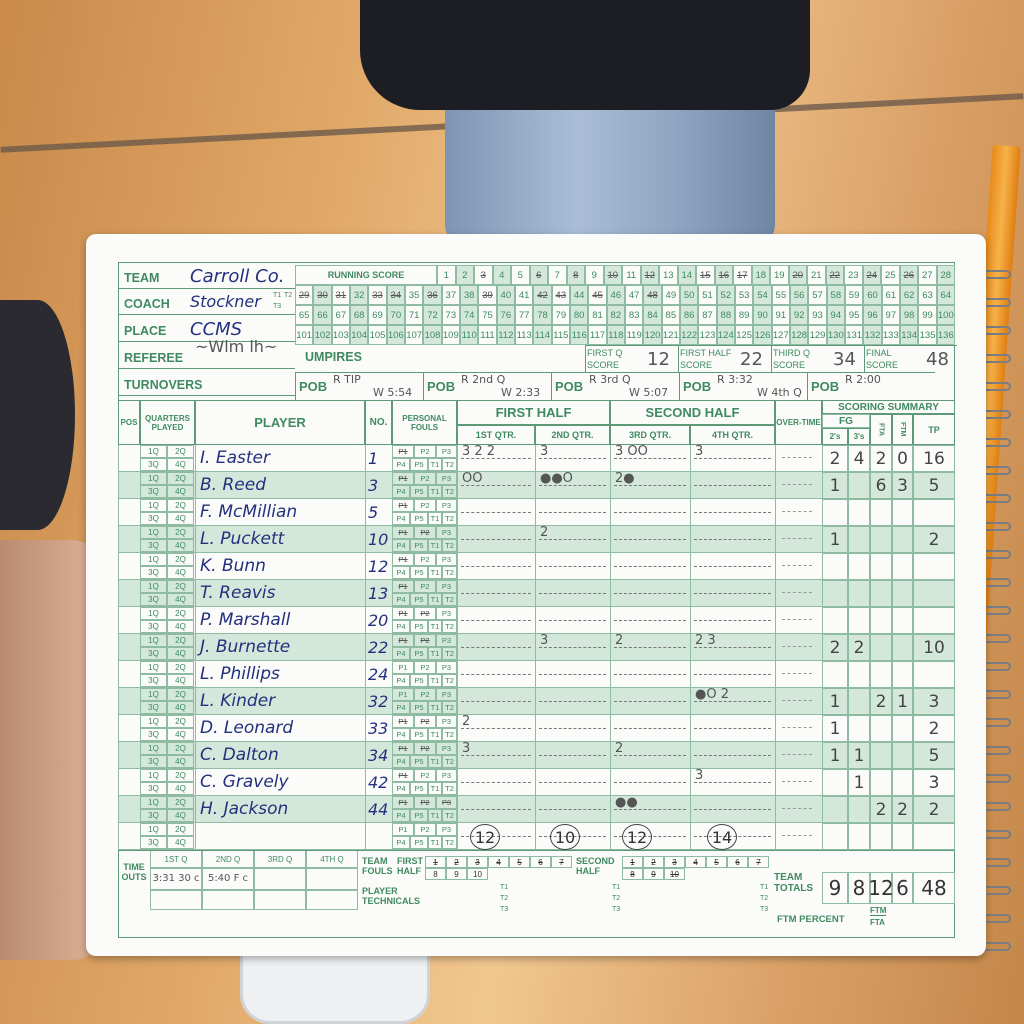  I want to click on running-score-cell: 103, so click(340, 335).